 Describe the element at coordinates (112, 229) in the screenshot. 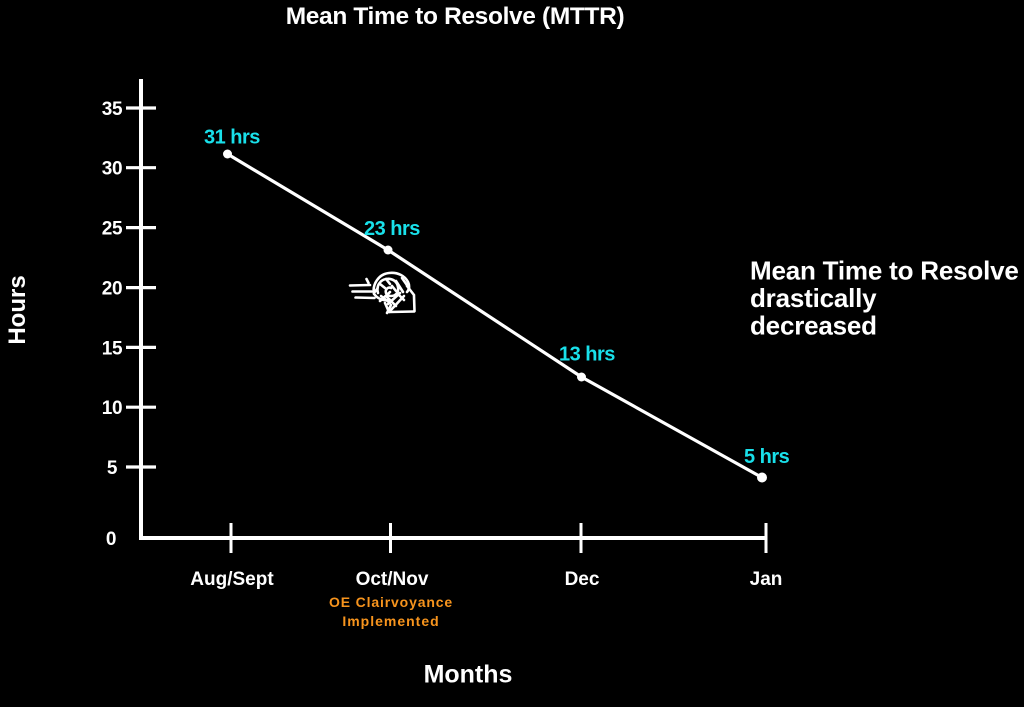

I see `svg-text: 25` at that location.